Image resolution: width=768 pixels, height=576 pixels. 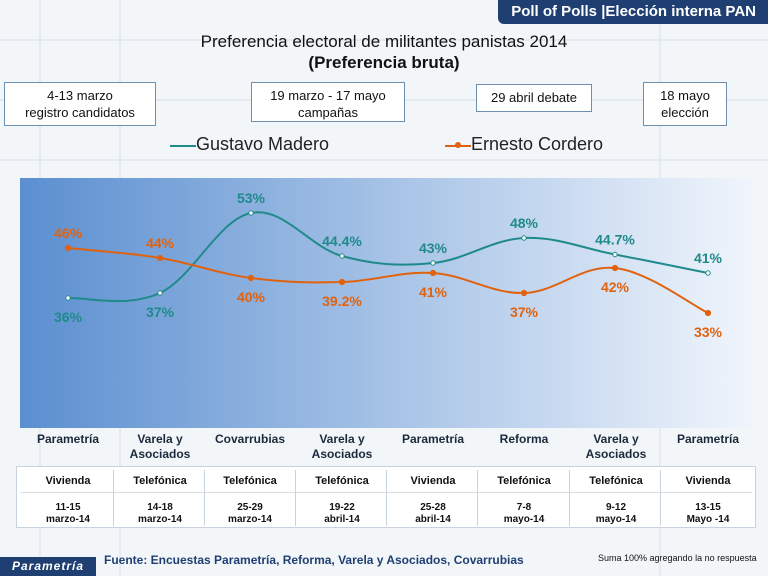 What do you see at coordinates (263, 144) in the screenshot?
I see `legend-label-madero: Gustavo Madero` at bounding box center [263, 144].